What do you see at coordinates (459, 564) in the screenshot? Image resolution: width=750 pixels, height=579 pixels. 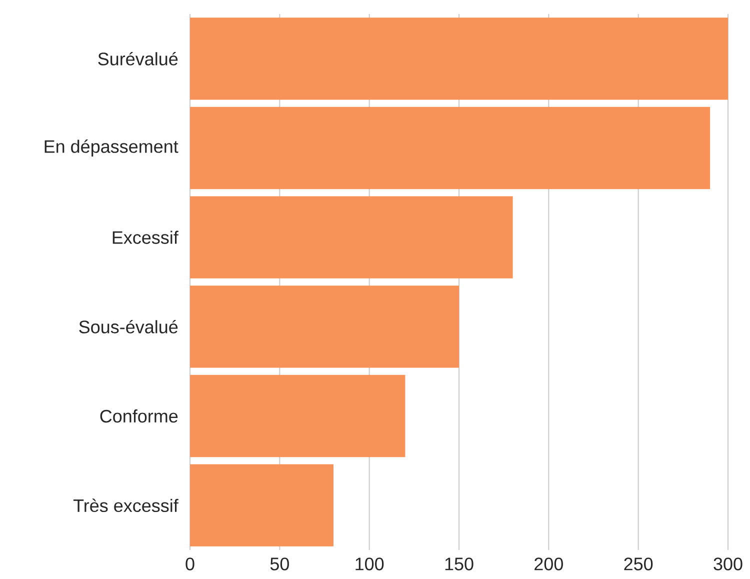 I see `x-tick-label: 150` at bounding box center [459, 564].